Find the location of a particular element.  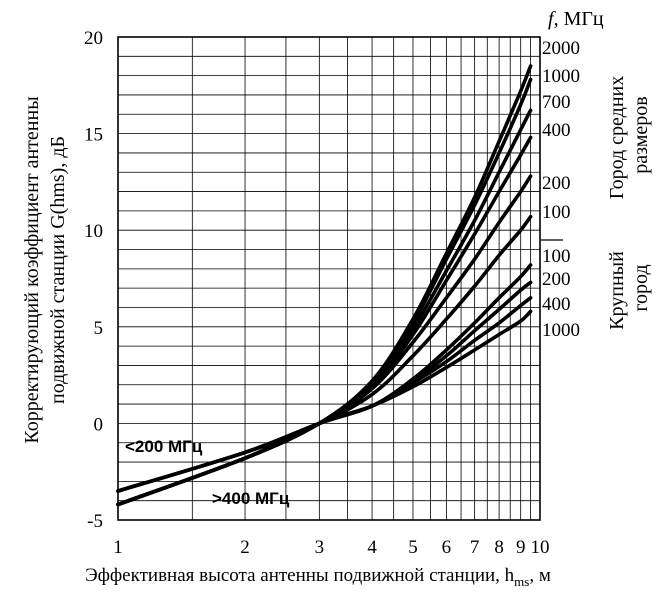

x-tick-label: 6 is located at coordinates (447, 547).